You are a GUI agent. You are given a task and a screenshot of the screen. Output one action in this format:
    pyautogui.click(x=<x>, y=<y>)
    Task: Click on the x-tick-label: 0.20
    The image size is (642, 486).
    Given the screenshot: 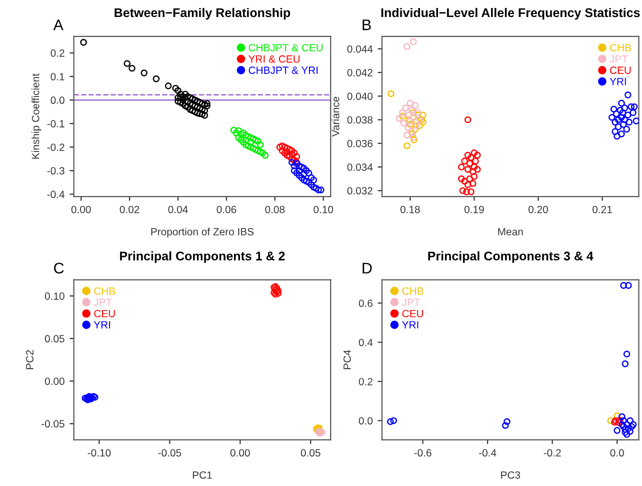 What is the action you would take?
    pyautogui.click(x=538, y=210)
    